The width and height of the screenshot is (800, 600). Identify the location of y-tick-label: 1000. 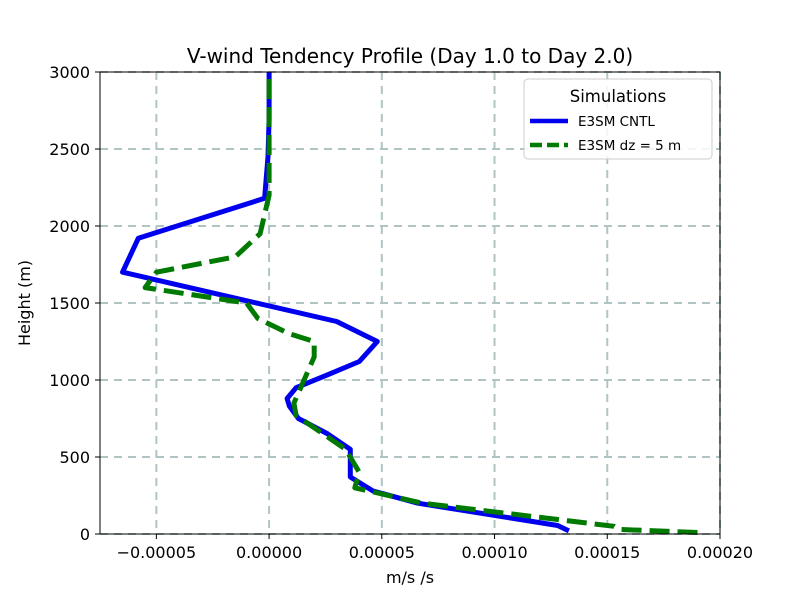
(69, 380).